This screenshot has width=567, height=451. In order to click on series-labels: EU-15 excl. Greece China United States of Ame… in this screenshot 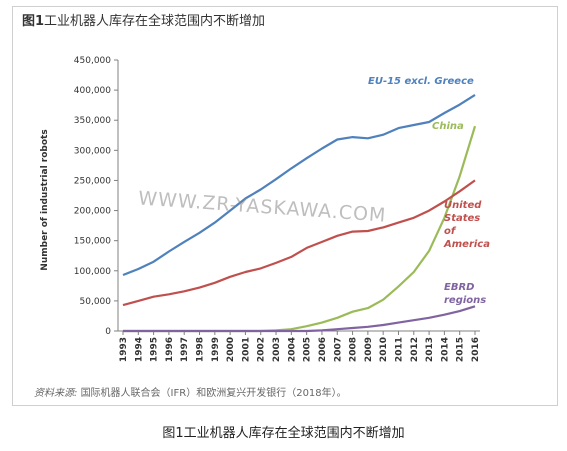, I will do `click(429, 191)`.